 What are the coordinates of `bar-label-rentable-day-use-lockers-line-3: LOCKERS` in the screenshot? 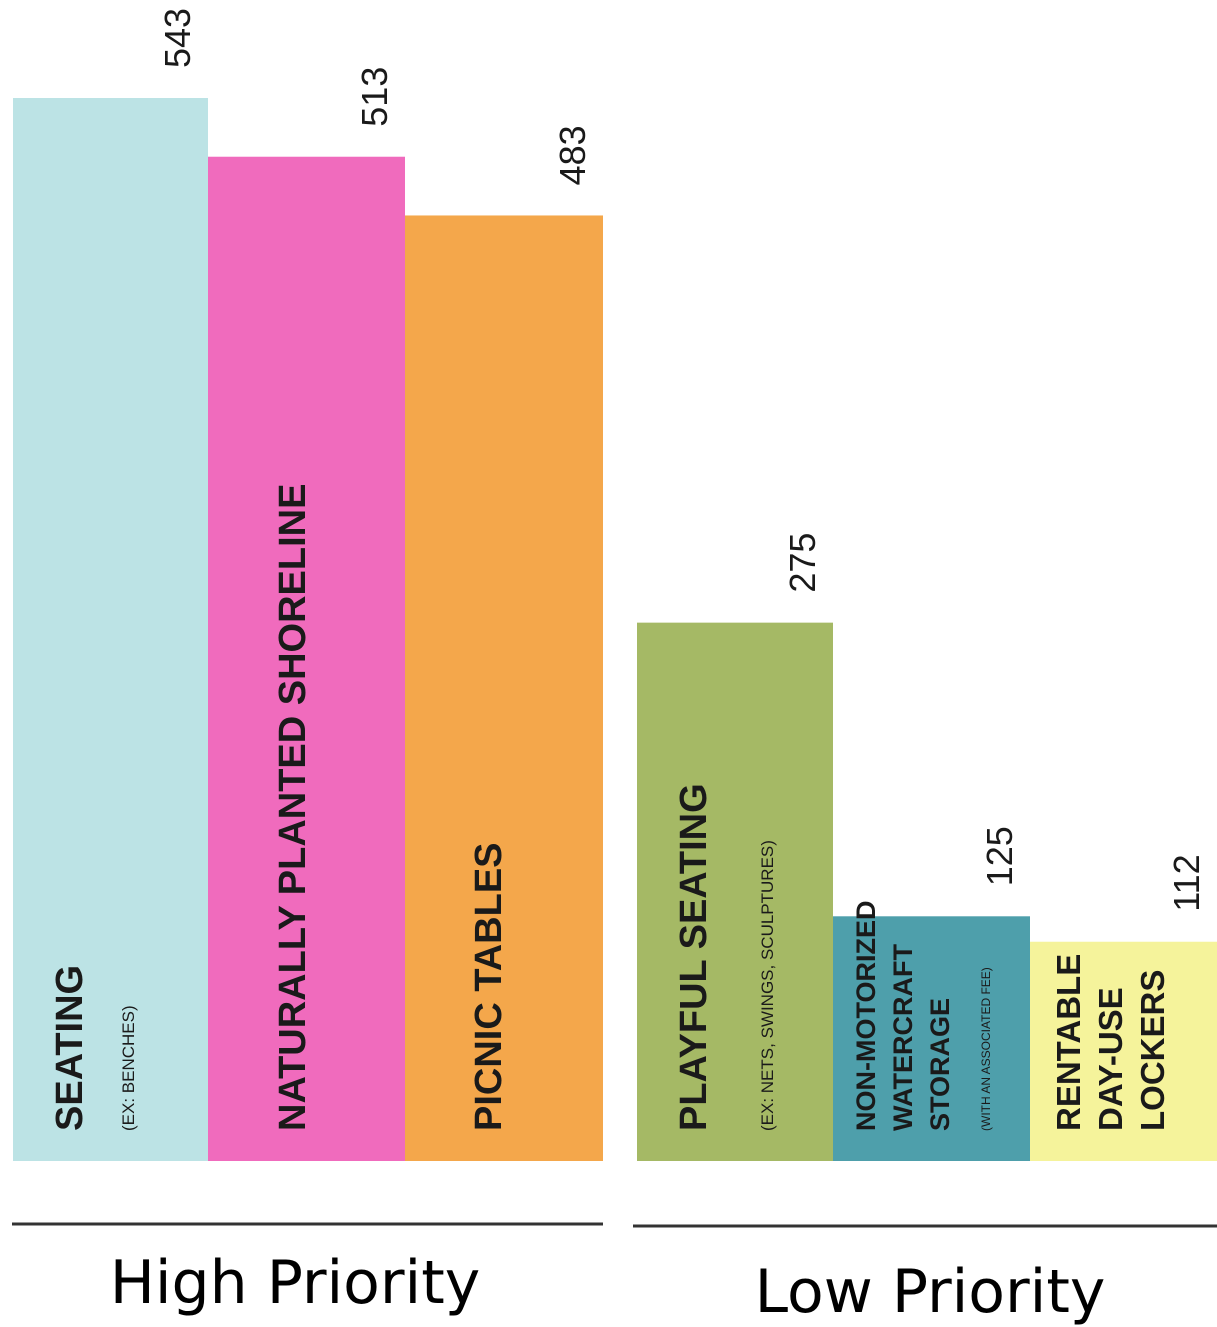 It's located at (1152, 1050).